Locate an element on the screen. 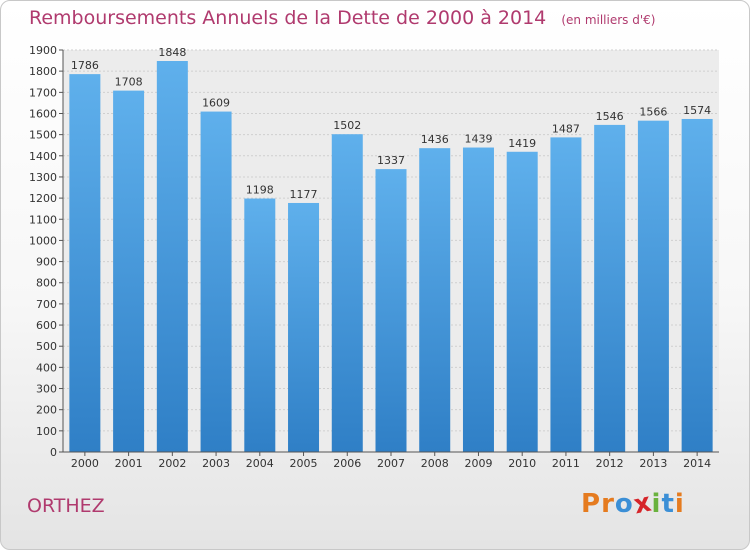 The image size is (750, 550). x-tick-label: 2006 is located at coordinates (347, 463).